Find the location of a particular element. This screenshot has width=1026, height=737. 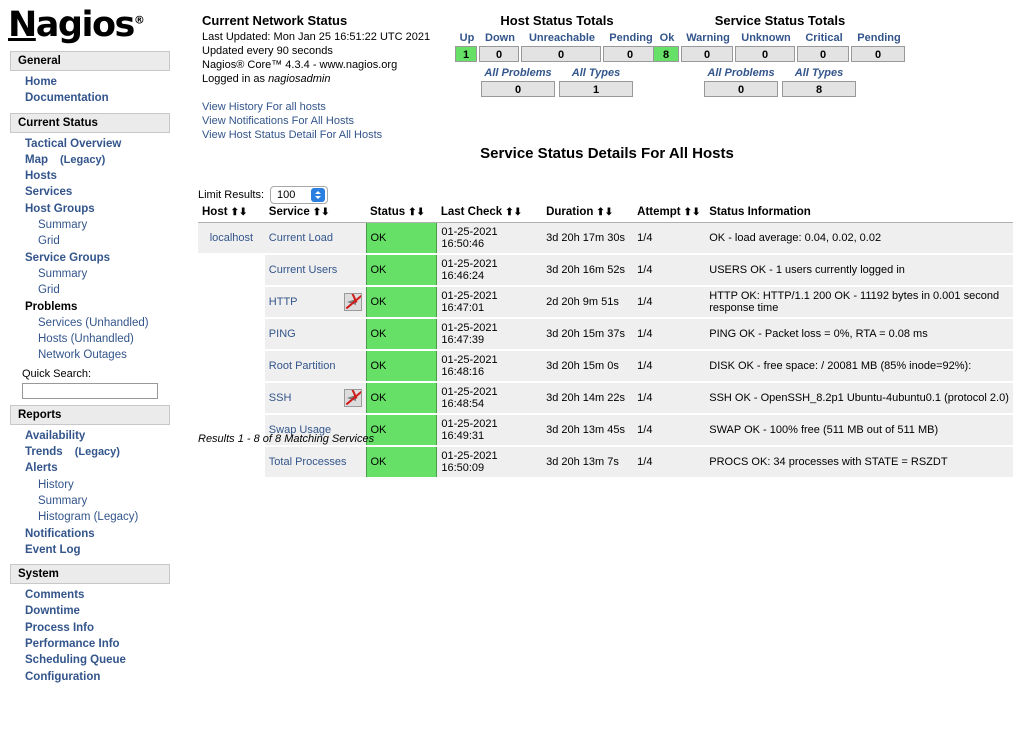

sidebar-item-label: Comments is located at coordinates (55, 595).